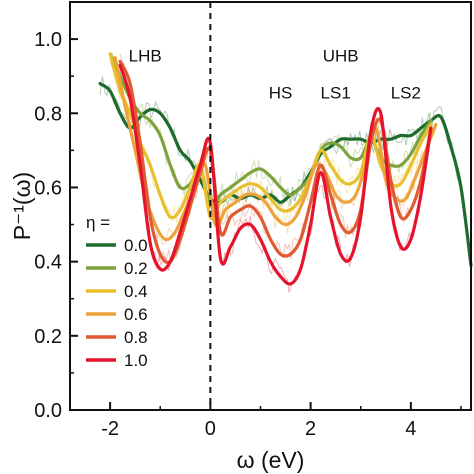 The height and width of the screenshot is (474, 474). Describe the element at coordinates (48, 114) in the screenshot. I see `y-tick-label: 0.8` at that location.